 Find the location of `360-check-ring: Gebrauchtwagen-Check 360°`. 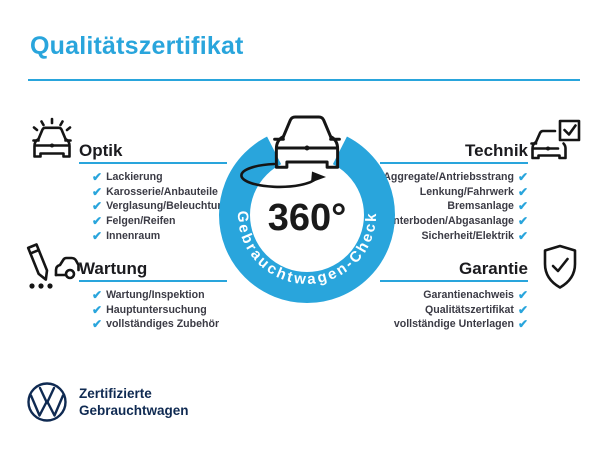

360-check-ring: Gebrauchtwagen-Check 360° is located at coordinates (307, 208).